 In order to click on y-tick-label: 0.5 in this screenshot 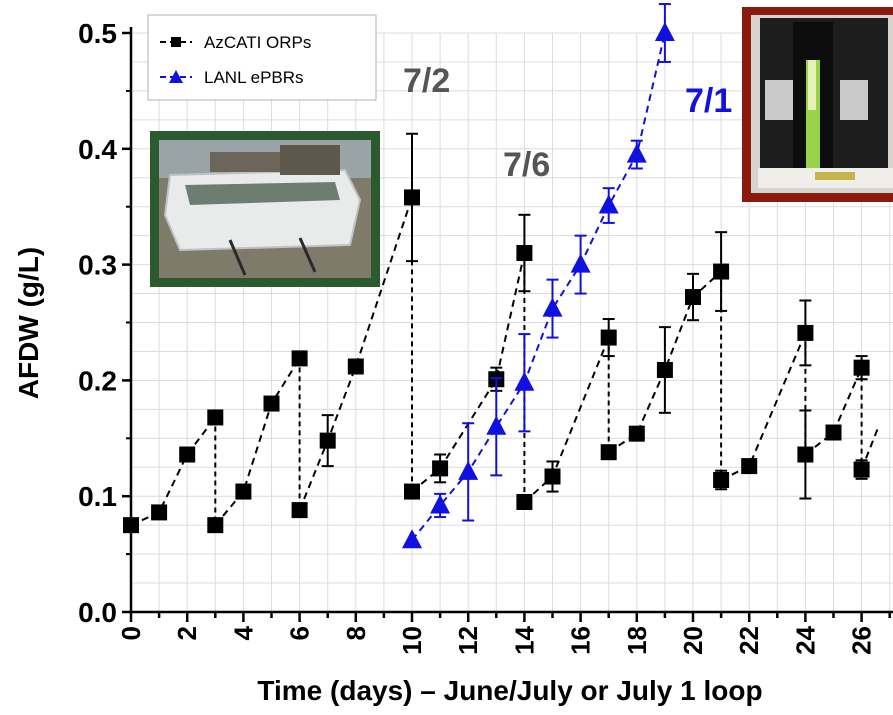, I will do `click(97, 33)`.